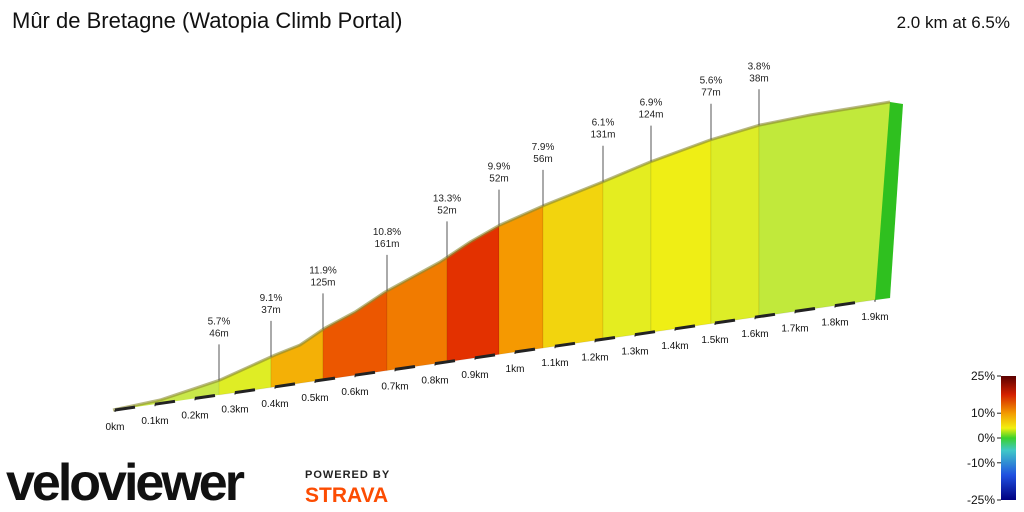 This screenshot has width=1024, height=512. What do you see at coordinates (218, 333) in the screenshot?
I see `length-label: 46m` at bounding box center [218, 333].